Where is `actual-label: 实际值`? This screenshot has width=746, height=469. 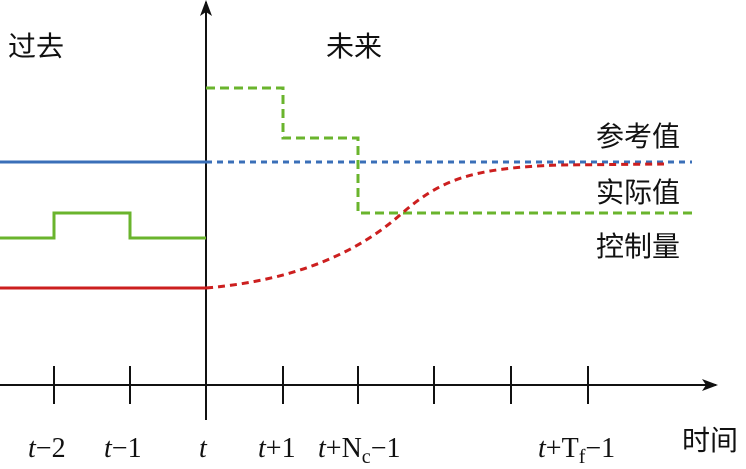
actual-label: 实际值 is located at coordinates (638, 192).